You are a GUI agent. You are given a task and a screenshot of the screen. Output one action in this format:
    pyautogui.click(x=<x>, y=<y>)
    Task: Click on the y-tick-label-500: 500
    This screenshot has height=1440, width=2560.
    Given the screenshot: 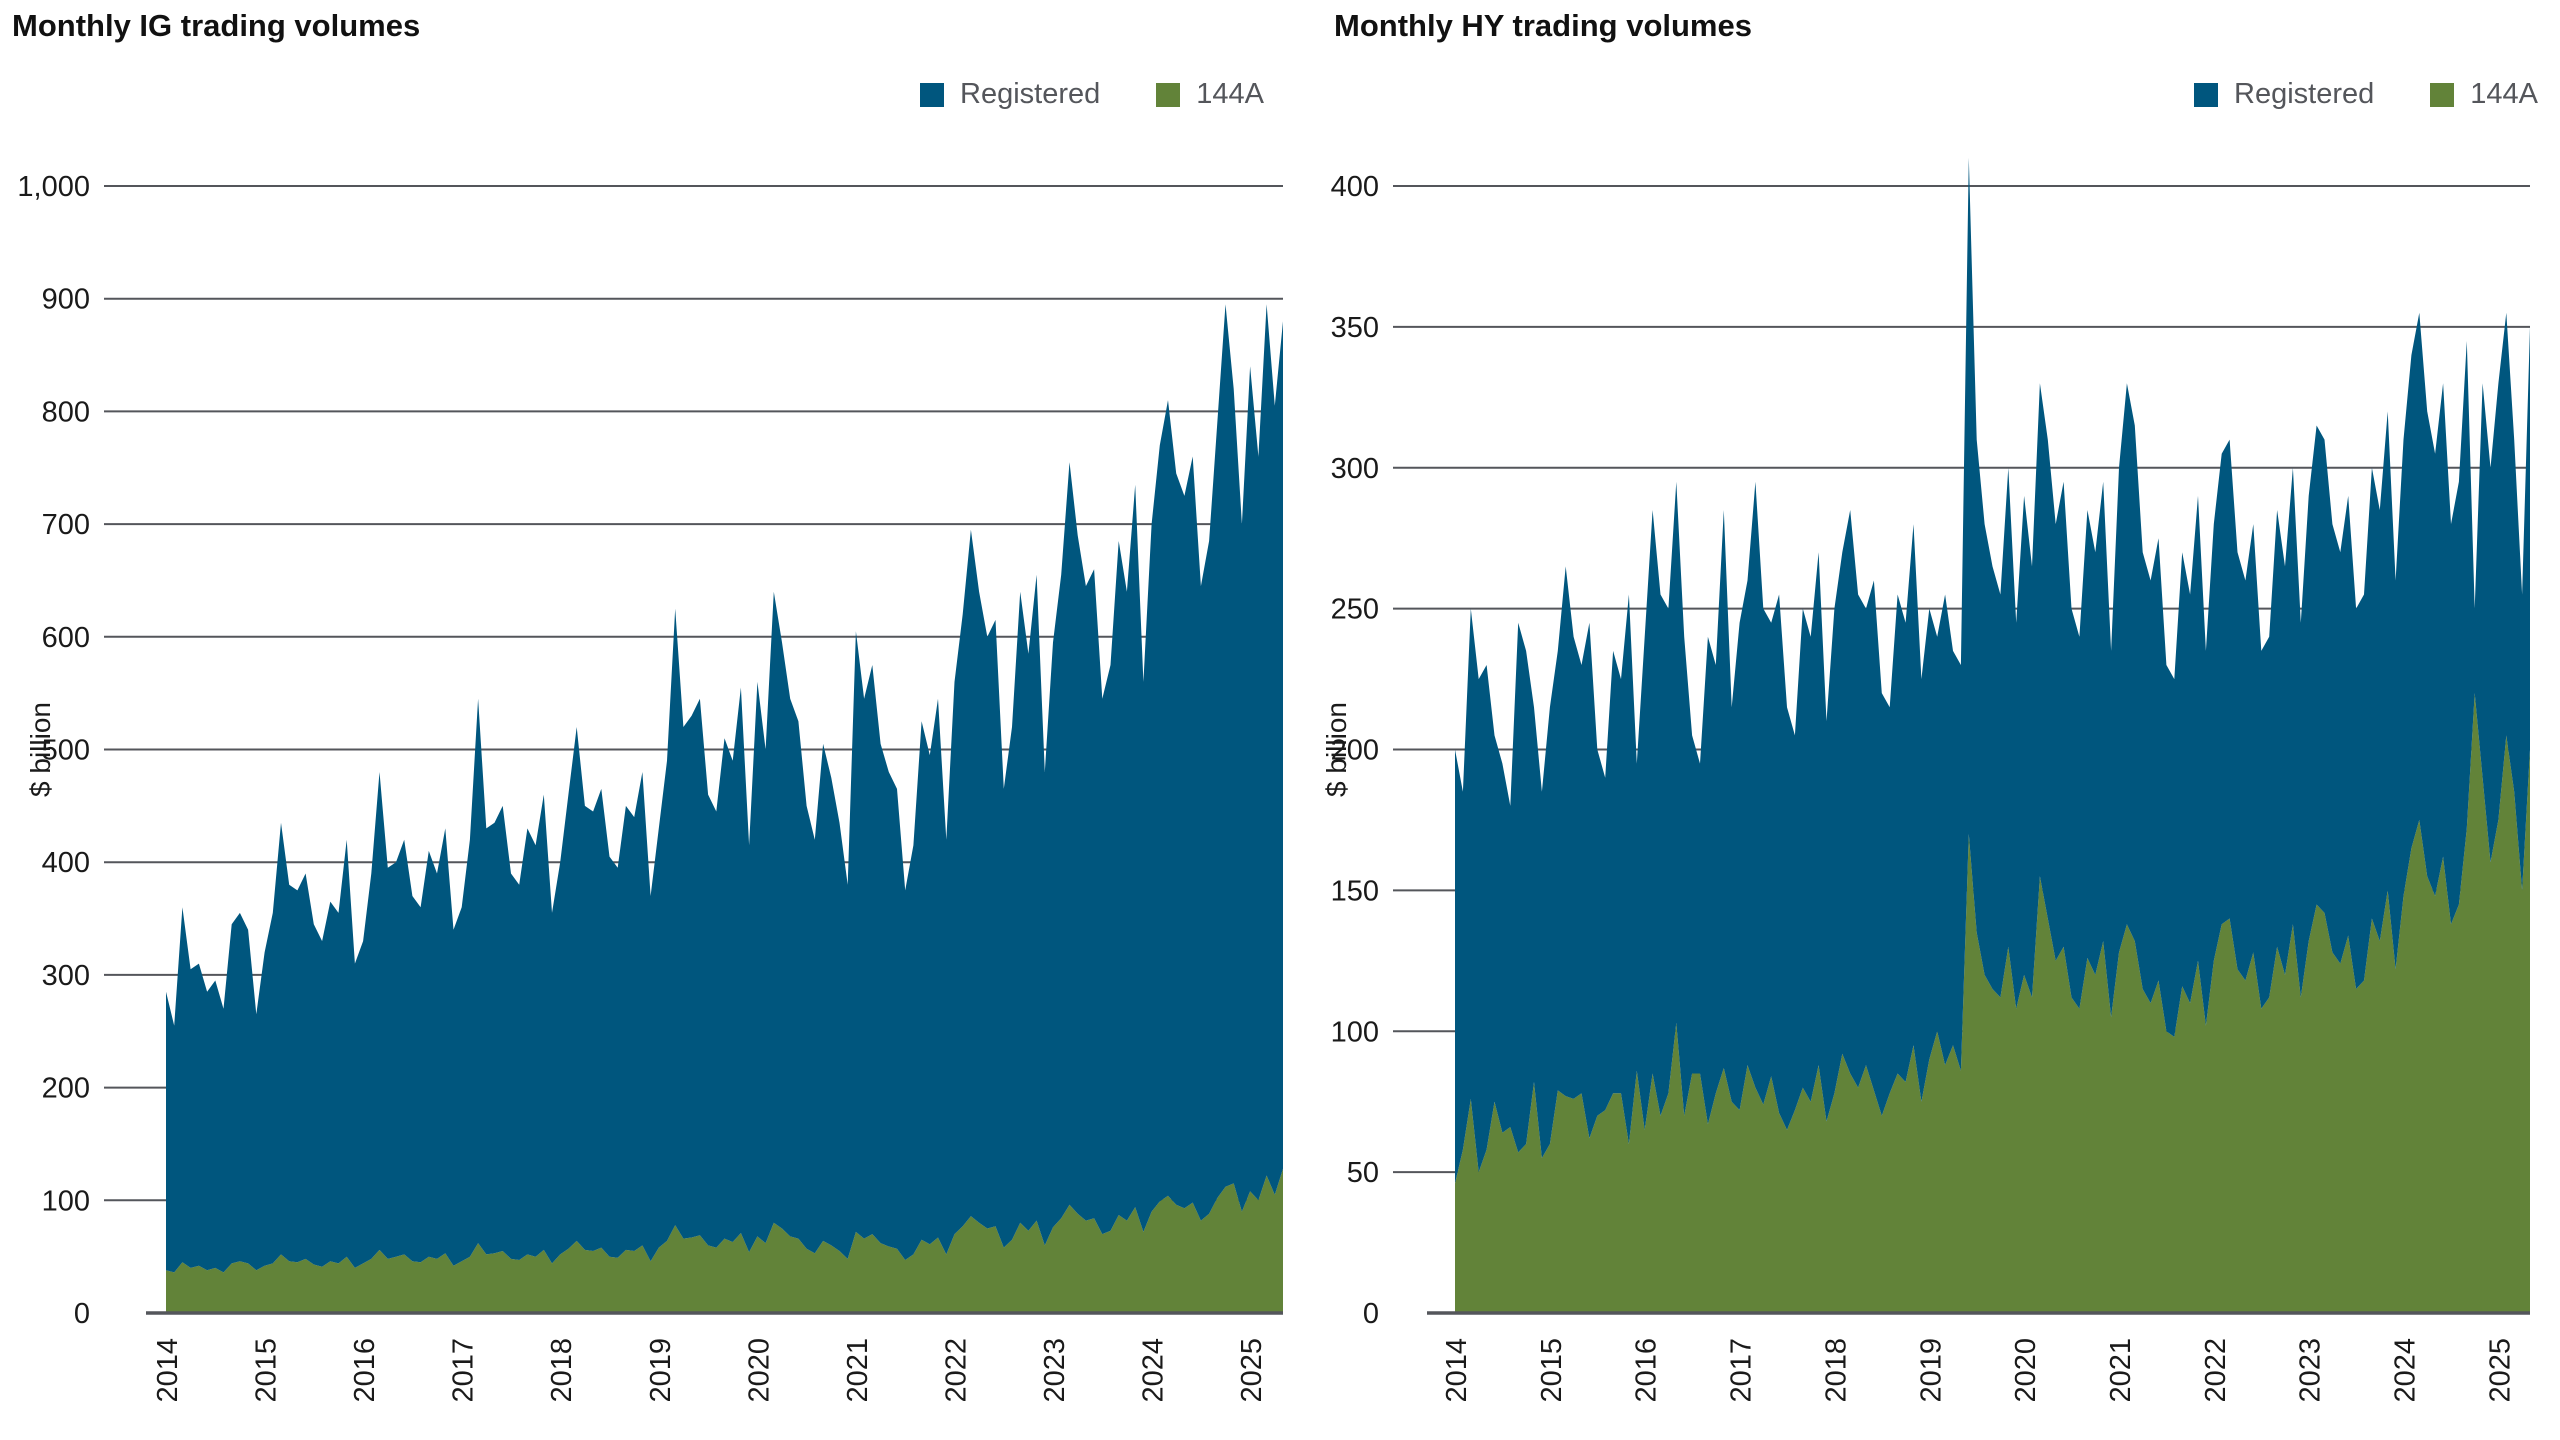 What is the action you would take?
    pyautogui.click(x=66, y=751)
    